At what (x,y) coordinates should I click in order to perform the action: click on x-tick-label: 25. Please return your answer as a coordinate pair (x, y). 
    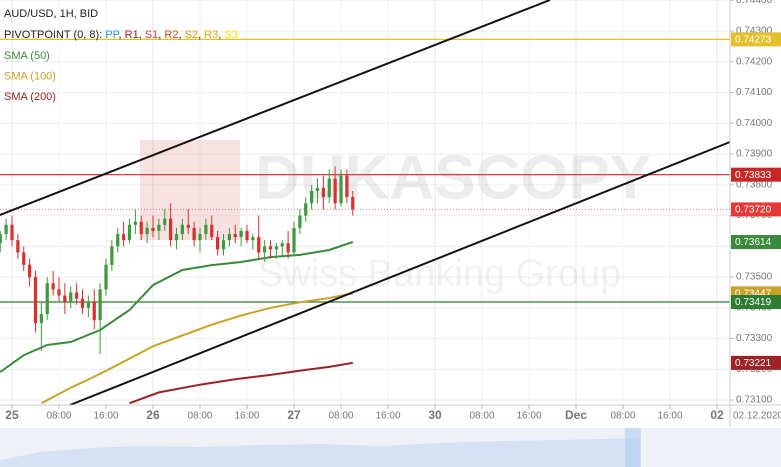
    Looking at the image, I should click on (12, 415).